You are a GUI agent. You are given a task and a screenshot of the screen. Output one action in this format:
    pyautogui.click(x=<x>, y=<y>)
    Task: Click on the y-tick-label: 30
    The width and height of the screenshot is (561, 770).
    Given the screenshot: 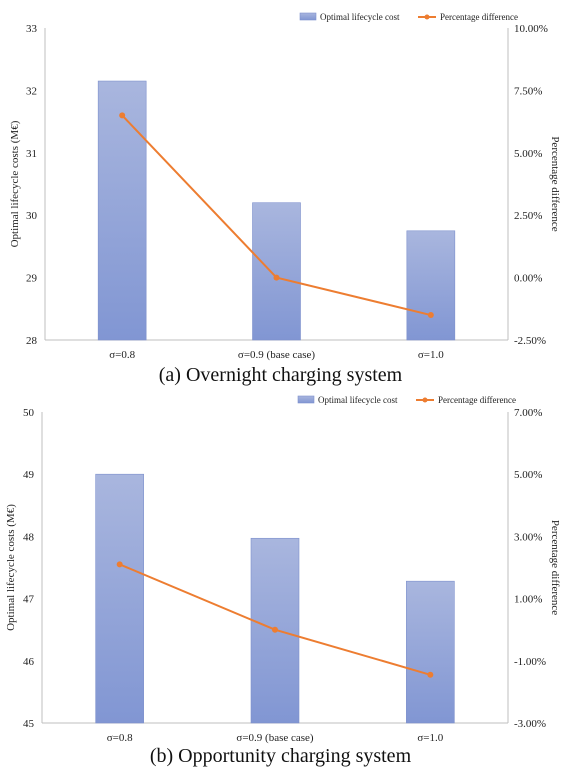 What is the action you would take?
    pyautogui.click(x=32, y=216)
    